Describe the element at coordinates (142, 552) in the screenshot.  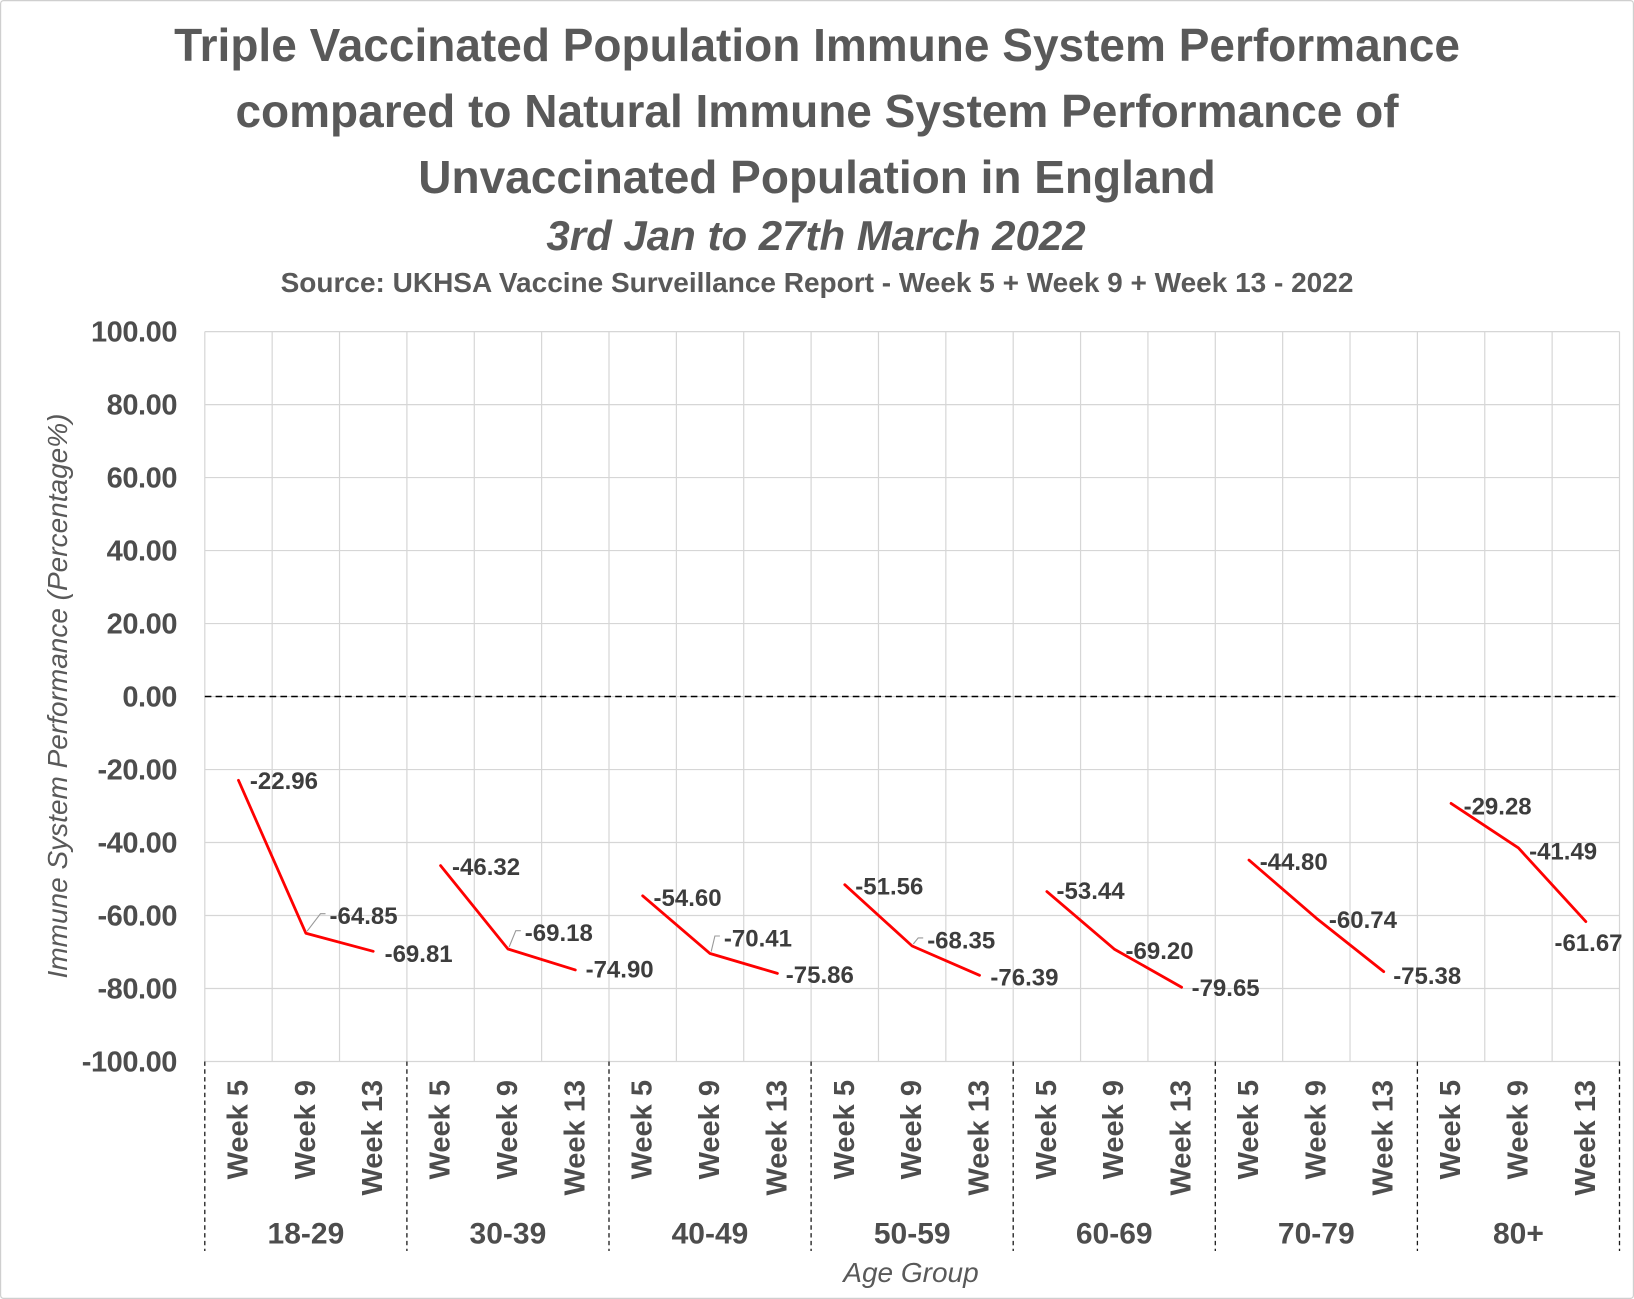
I see `svg-text: 40.00` at that location.